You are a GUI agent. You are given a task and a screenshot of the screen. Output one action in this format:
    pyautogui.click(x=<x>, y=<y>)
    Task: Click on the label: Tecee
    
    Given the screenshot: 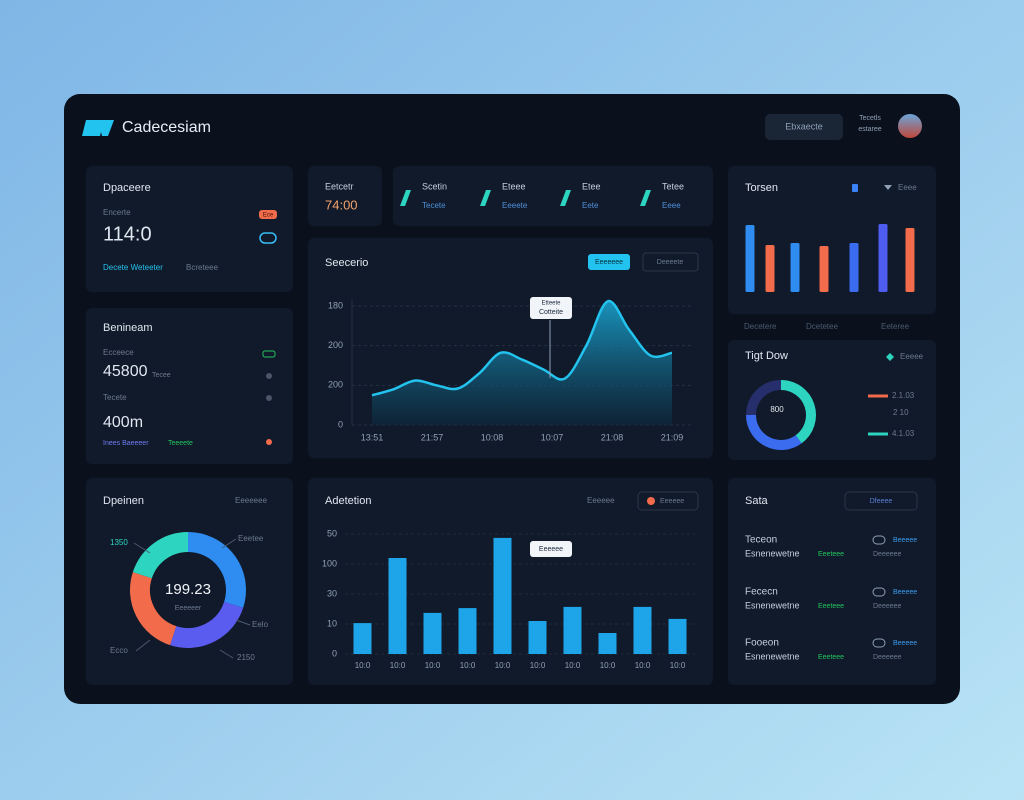 What is the action you would take?
    pyautogui.click(x=161, y=375)
    